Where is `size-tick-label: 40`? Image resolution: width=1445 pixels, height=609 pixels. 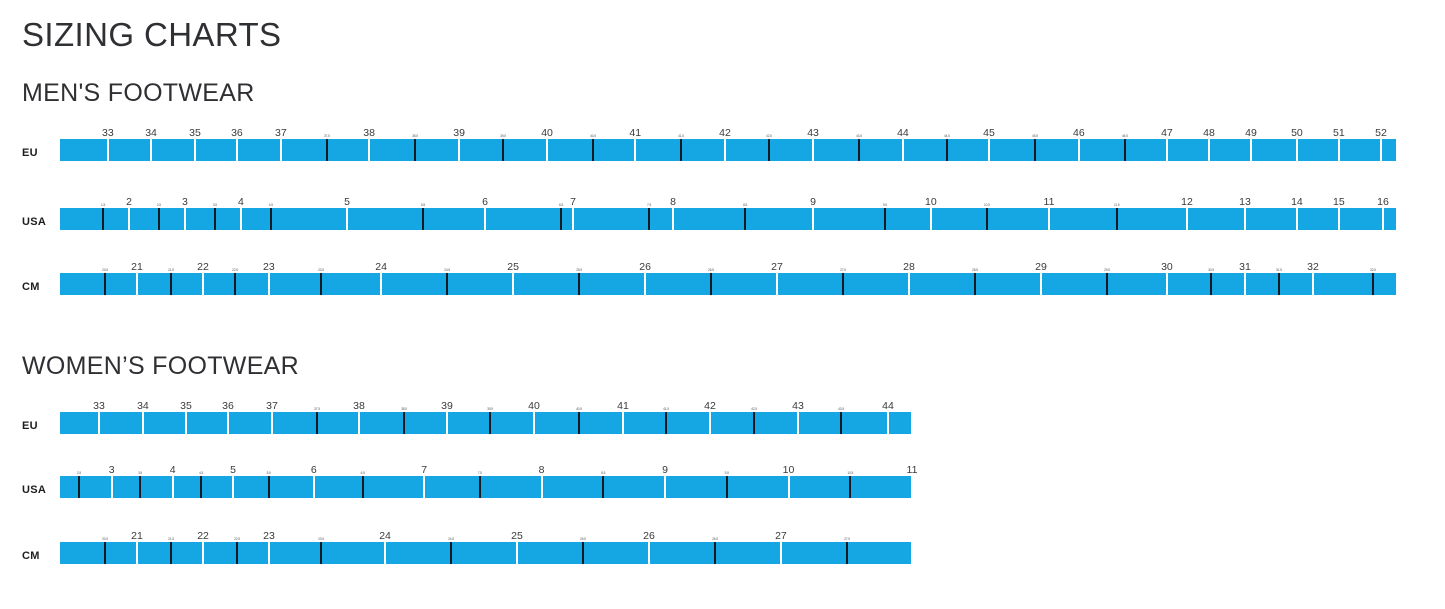
size-tick-label: 40 is located at coordinates (547, 132).